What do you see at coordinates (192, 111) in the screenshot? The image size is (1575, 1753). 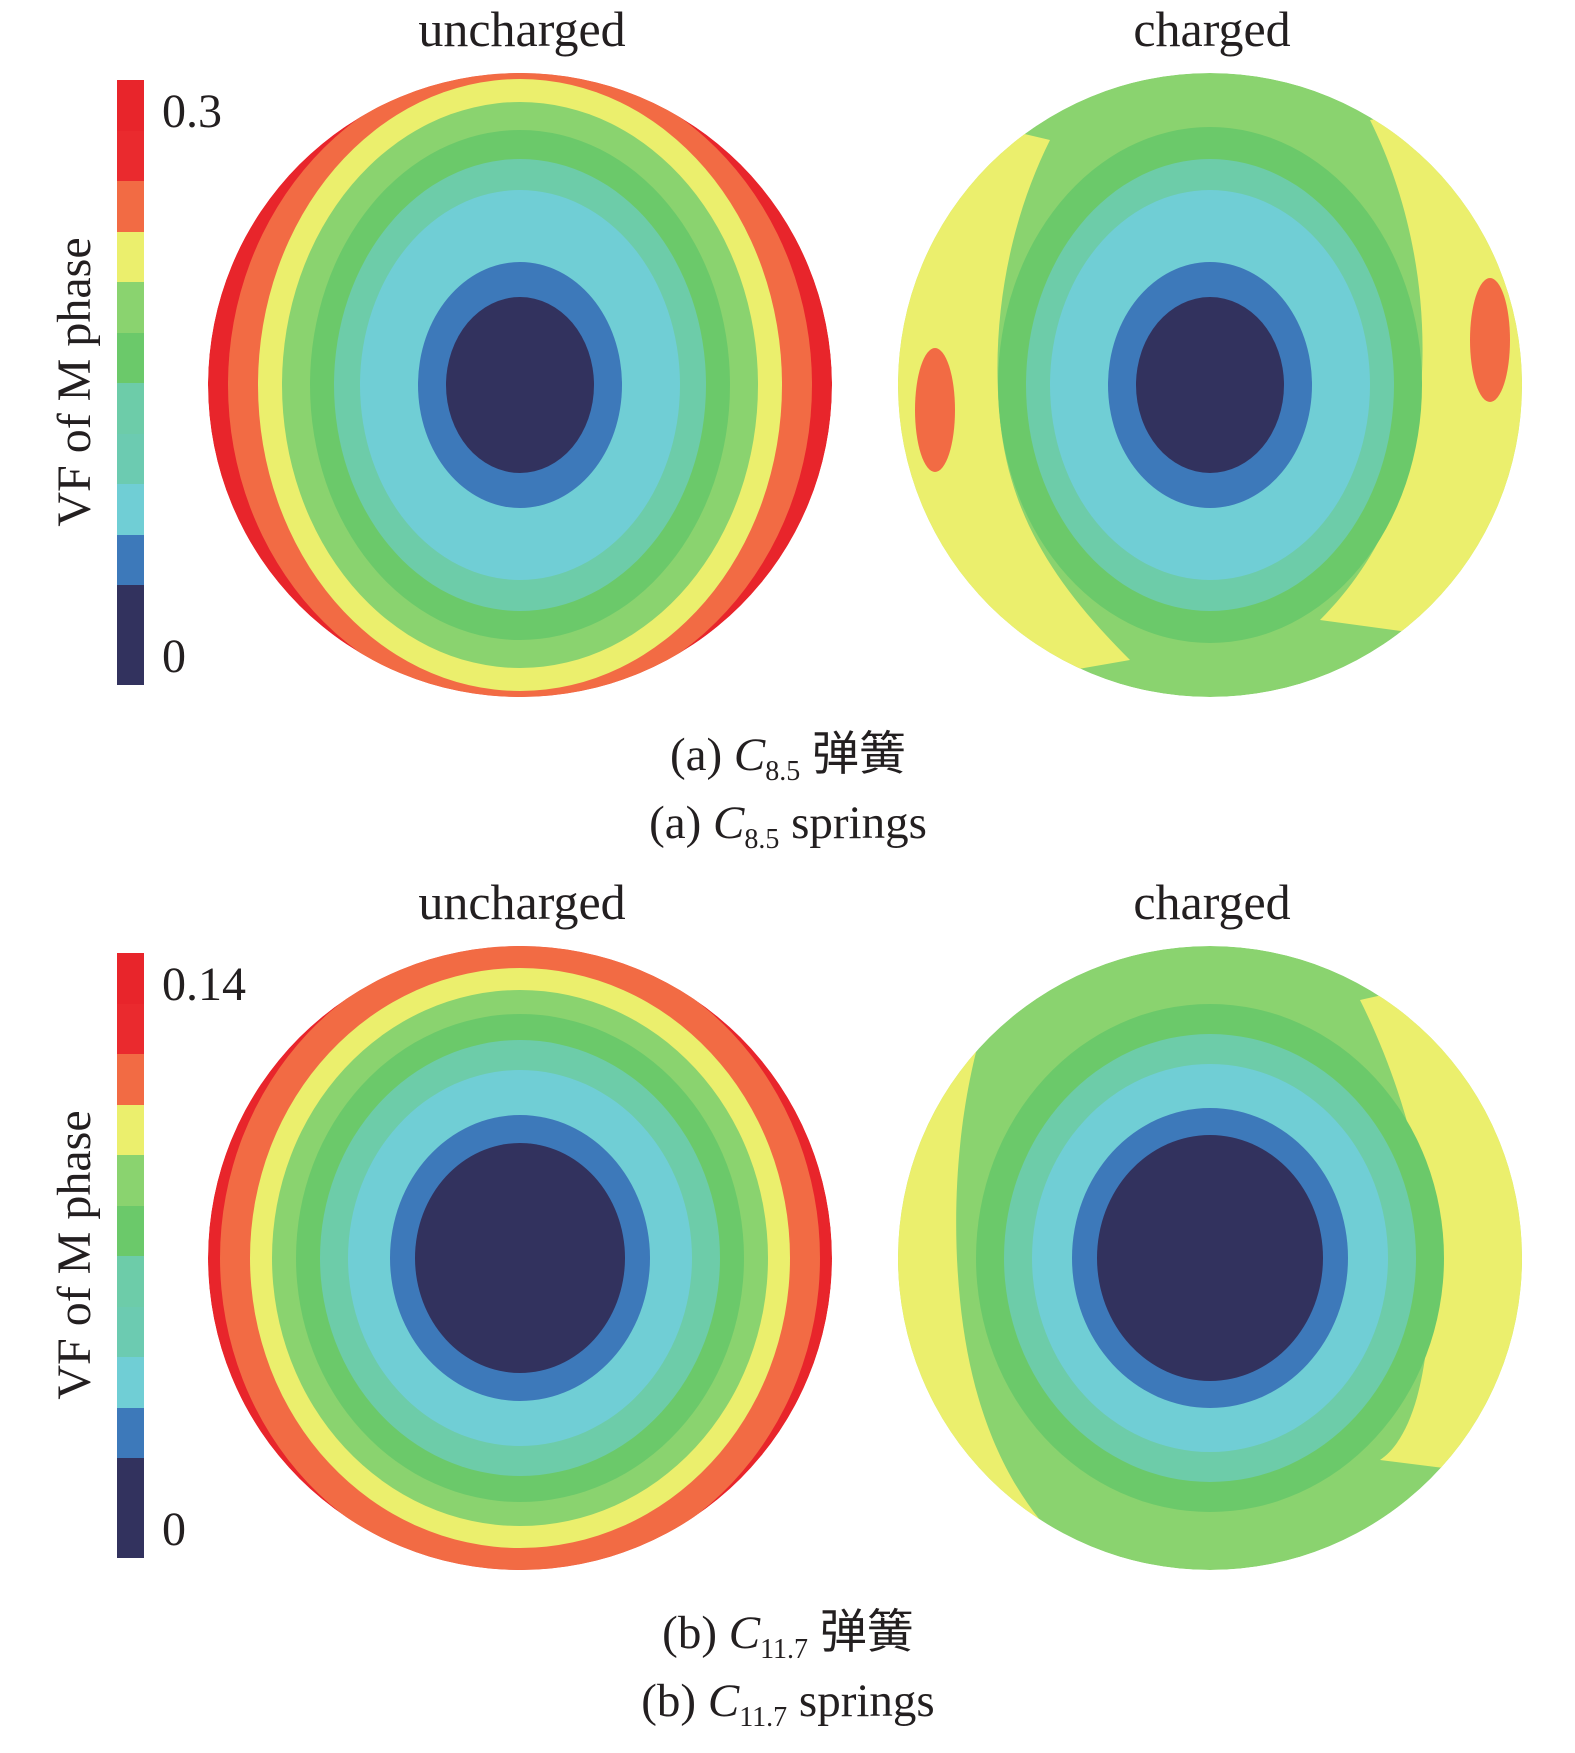 I see `colorbar-max-label: 0.3` at bounding box center [192, 111].